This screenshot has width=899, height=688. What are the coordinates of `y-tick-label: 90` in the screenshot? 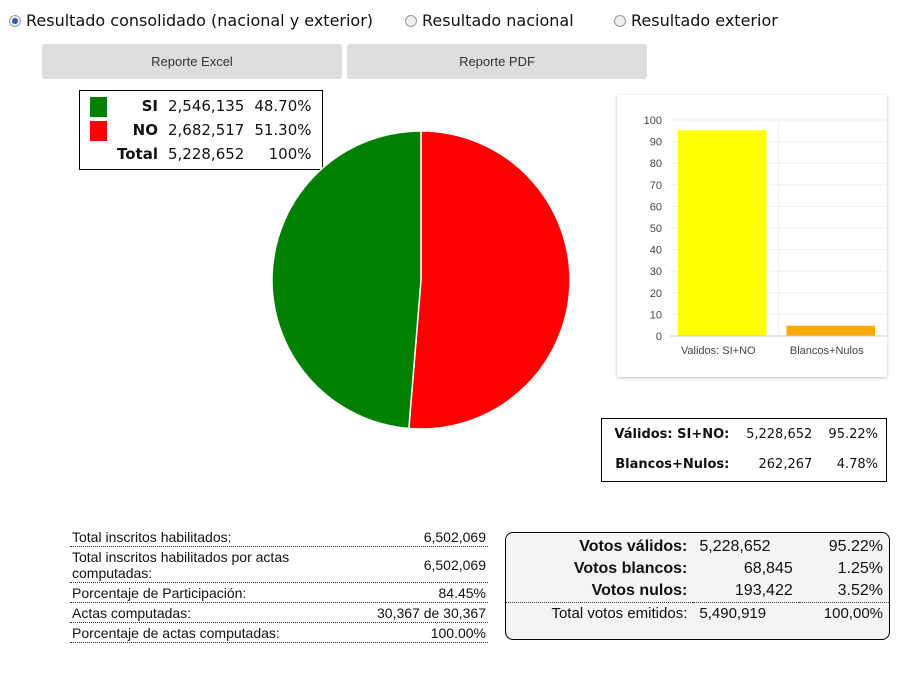 It's located at (656, 143).